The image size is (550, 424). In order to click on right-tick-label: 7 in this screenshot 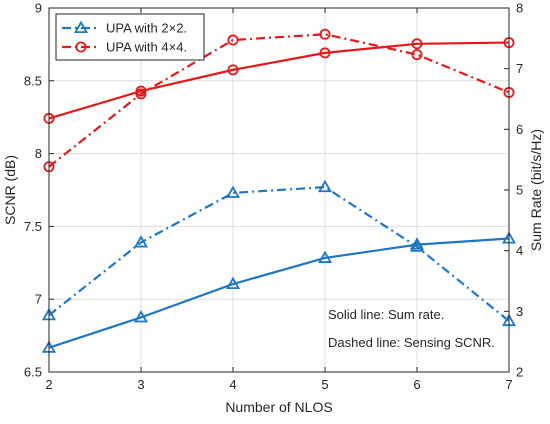, I will do `click(519, 68)`.